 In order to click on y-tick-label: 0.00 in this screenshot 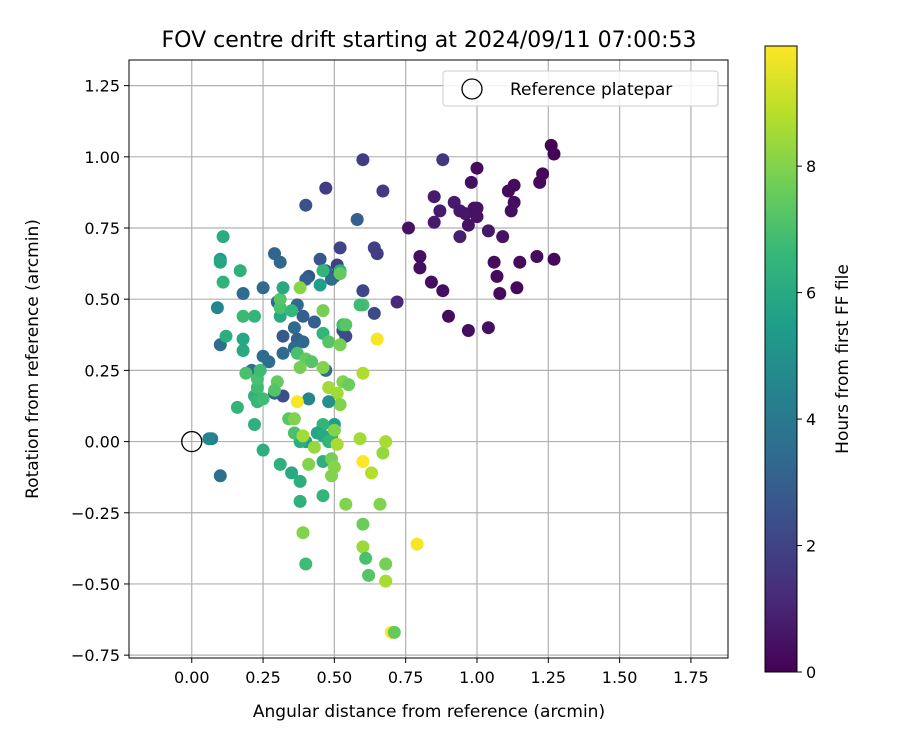, I will do `click(102, 442)`.